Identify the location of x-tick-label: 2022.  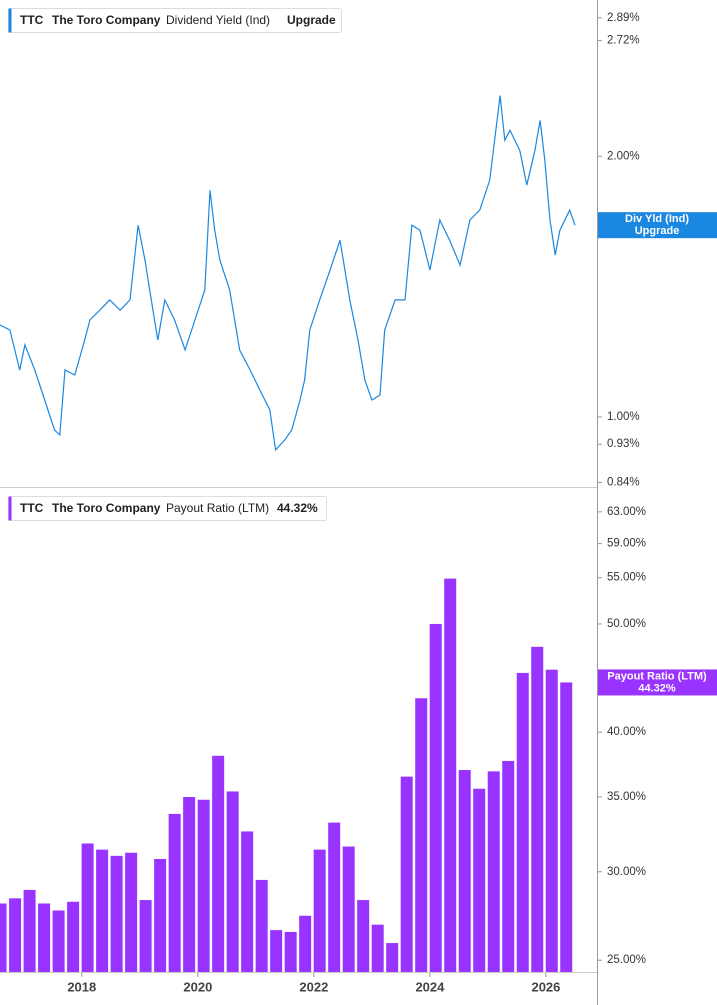
(313, 986).